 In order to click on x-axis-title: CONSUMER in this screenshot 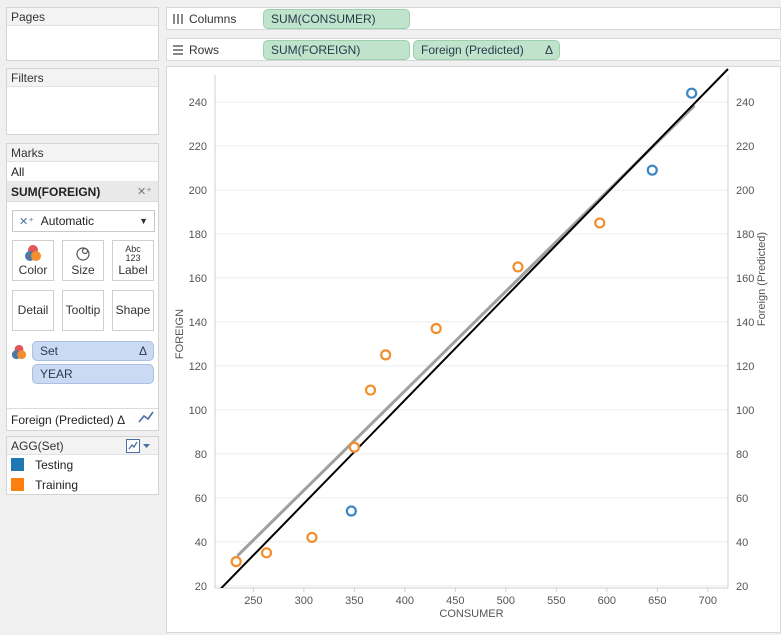, I will do `click(471, 614)`.